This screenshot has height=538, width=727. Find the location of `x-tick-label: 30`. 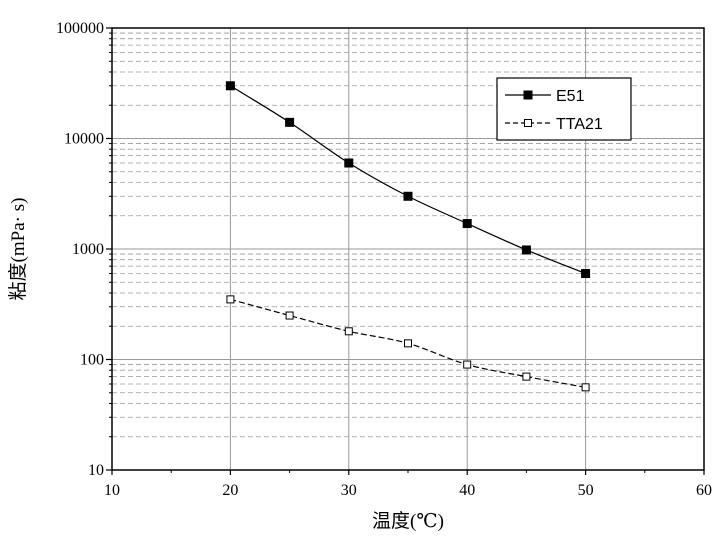

x-tick-label: 30 is located at coordinates (349, 490).